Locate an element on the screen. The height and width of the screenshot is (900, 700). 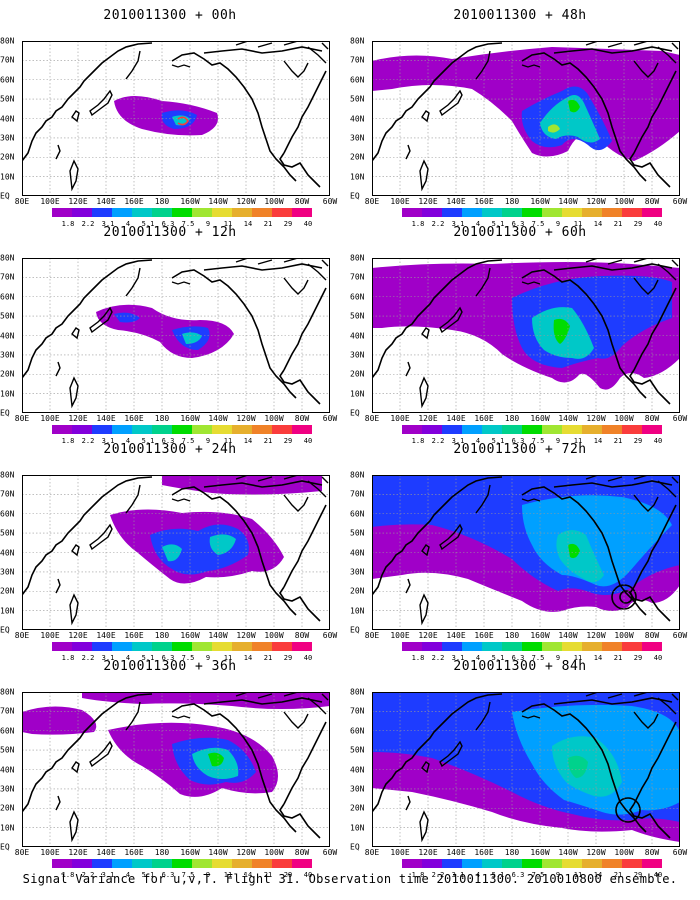
longitude-label: 100E is located at coordinates (50, 201).